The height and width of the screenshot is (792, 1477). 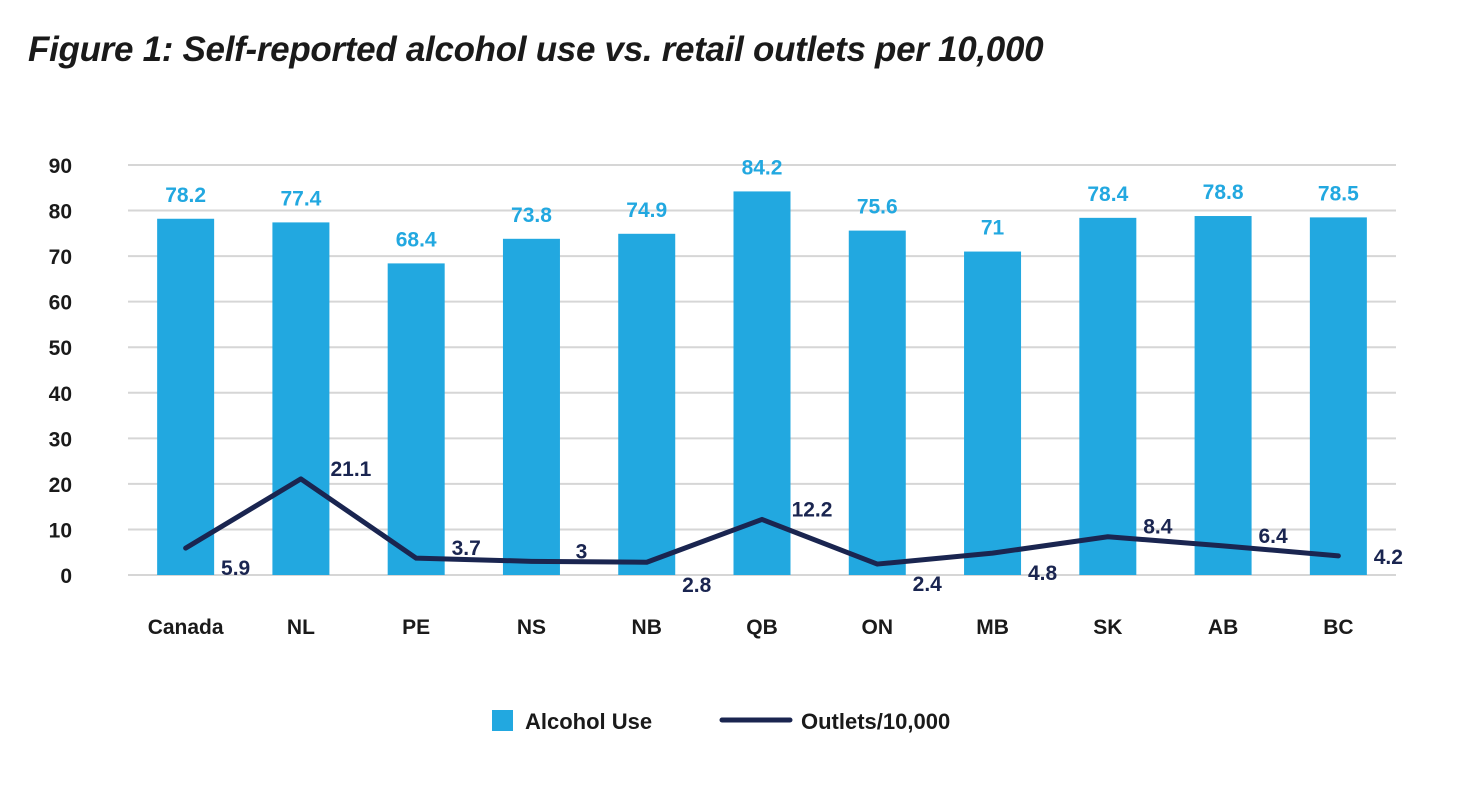 I want to click on bar-value-label-AB: 78.8, so click(x=1223, y=192).